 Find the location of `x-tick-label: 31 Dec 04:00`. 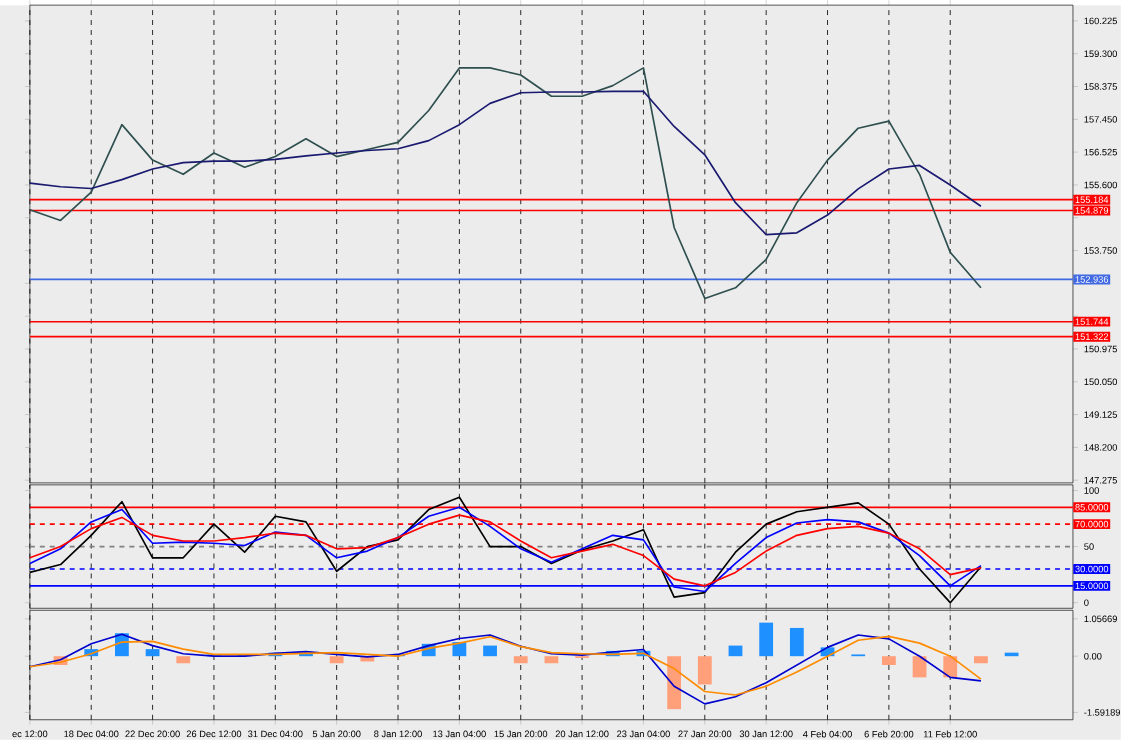

x-tick-label: 31 Dec 04:00 is located at coordinates (275, 734).